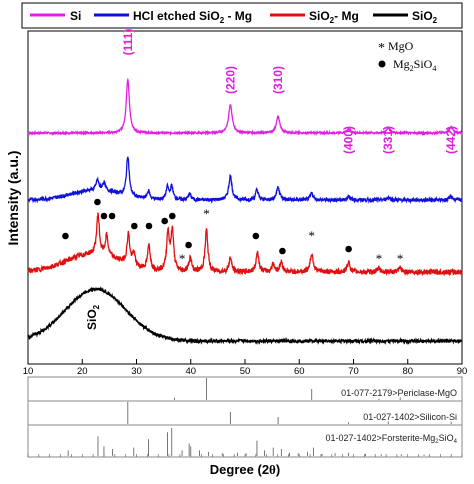  I want to click on legend-label-sio2-mg: SiO2- Mg, so click(334, 17).